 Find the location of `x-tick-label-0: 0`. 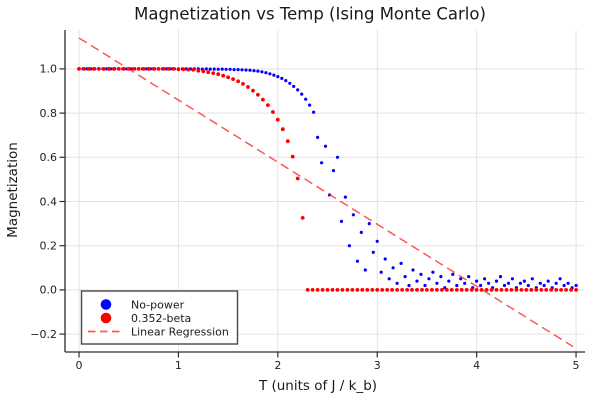

x-tick-label-0: 0 is located at coordinates (79, 365).